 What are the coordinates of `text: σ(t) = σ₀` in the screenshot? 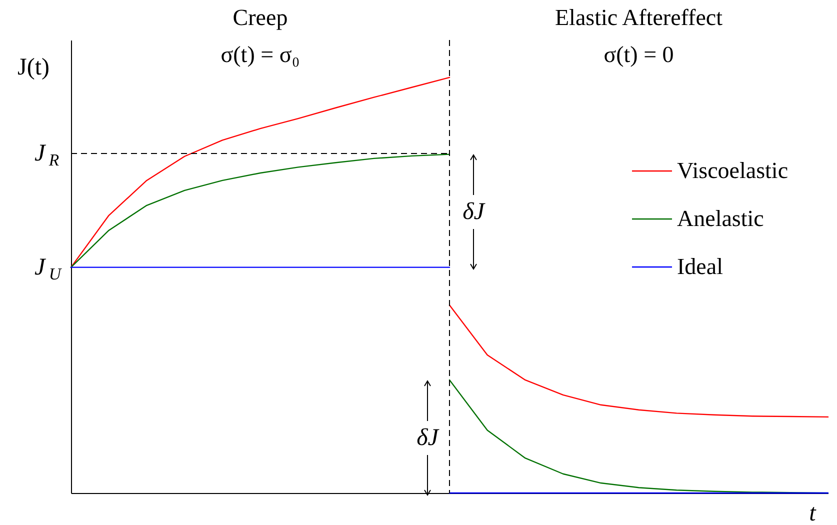 It's located at (260, 54).